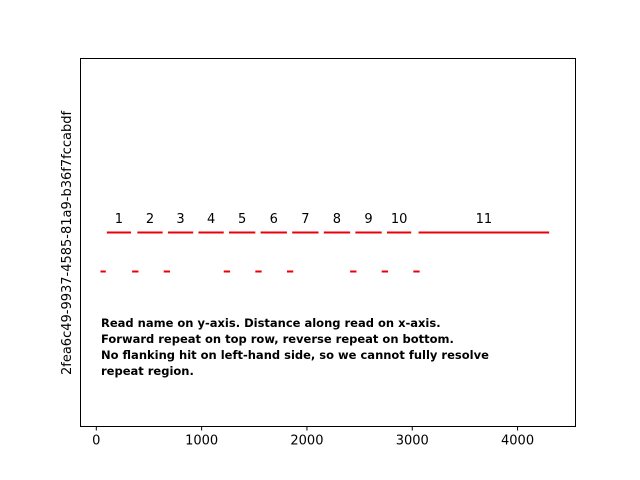 Image resolution: width=640 pixels, height=480 pixels. I want to click on x-tick-label: 2000, so click(306, 441).